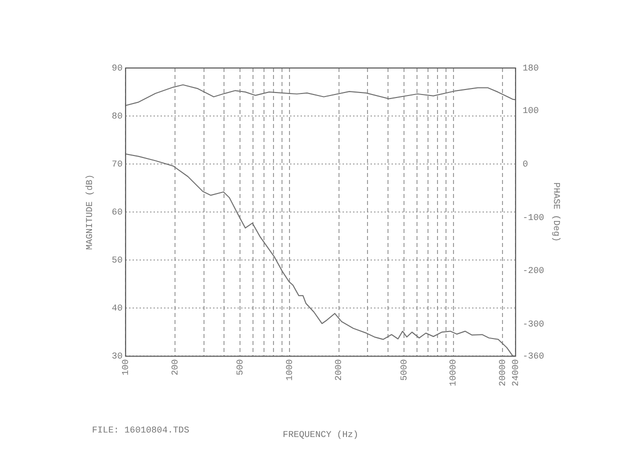  What do you see at coordinates (289, 370) in the screenshot?
I see `x-tick-label: 1000` at bounding box center [289, 370].